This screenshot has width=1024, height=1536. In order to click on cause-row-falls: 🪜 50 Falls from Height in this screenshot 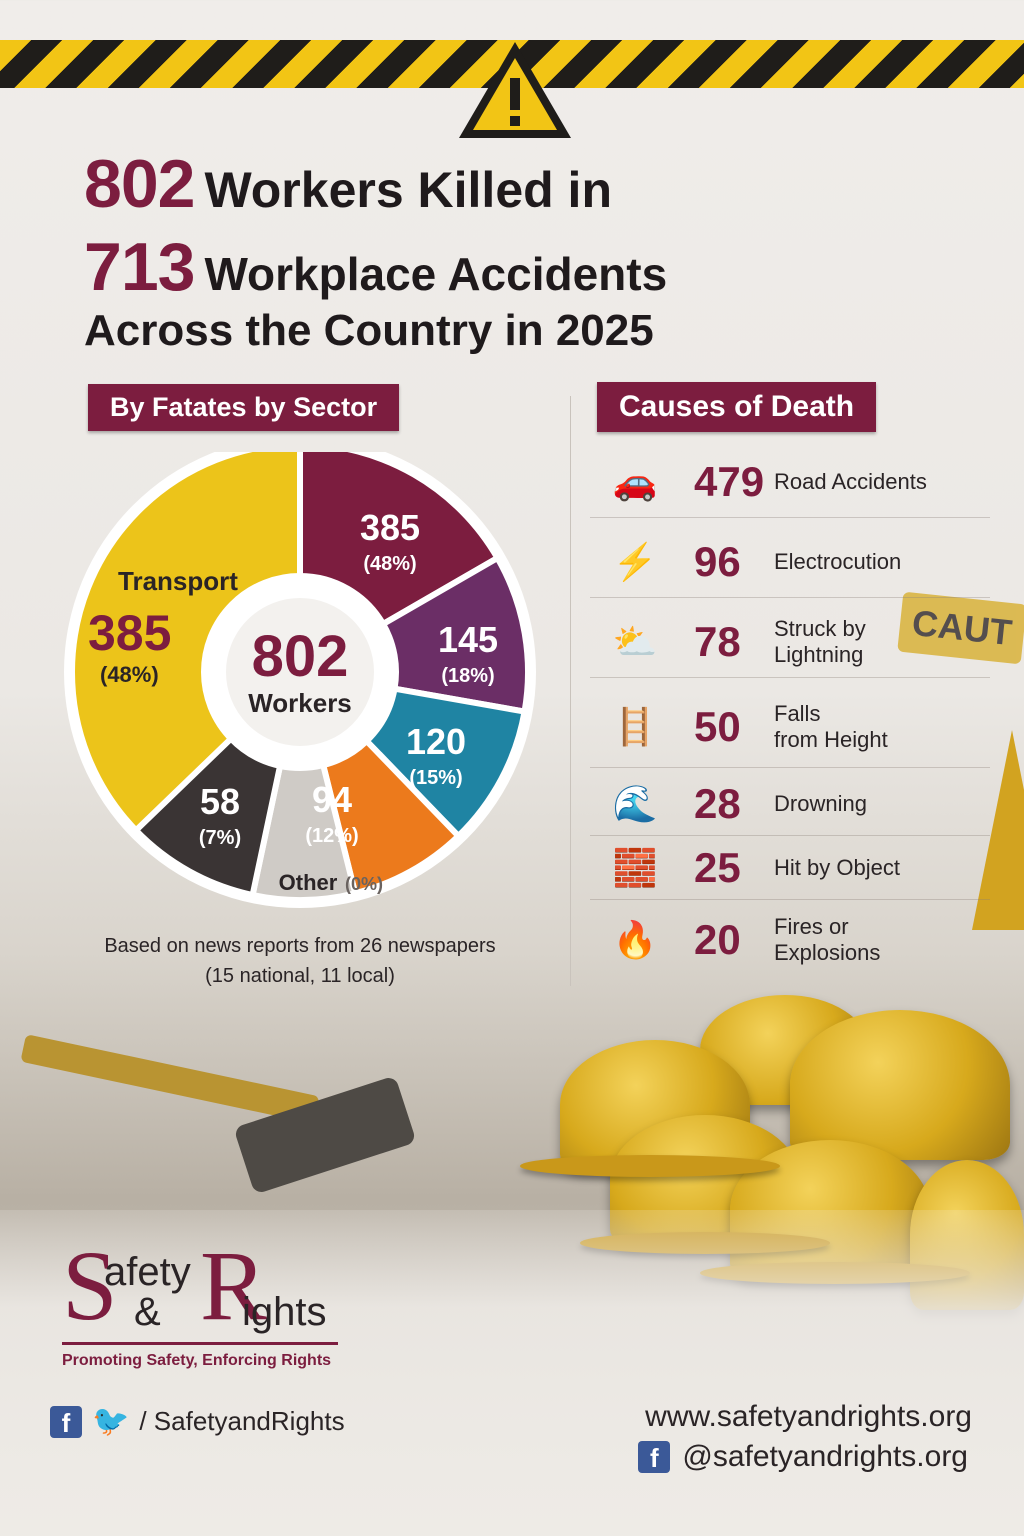, I will do `click(790, 727)`.